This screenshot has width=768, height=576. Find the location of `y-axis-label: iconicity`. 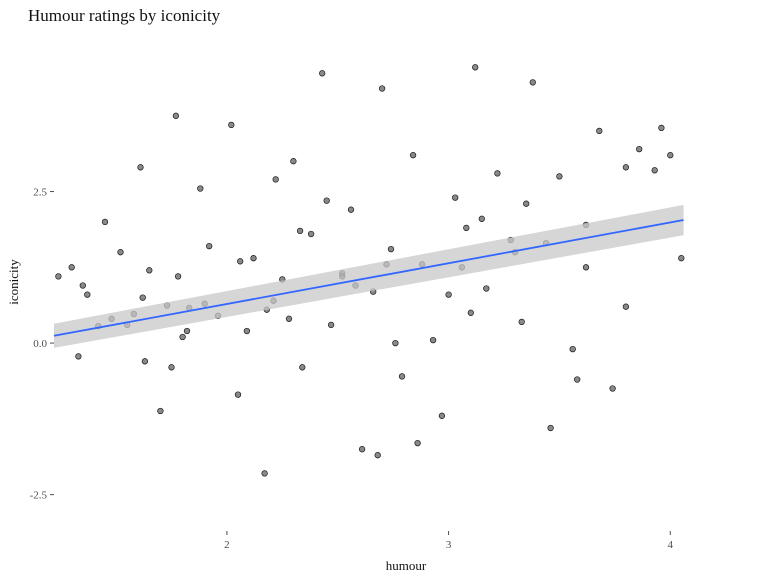

y-axis-label: iconicity is located at coordinates (13, 282).